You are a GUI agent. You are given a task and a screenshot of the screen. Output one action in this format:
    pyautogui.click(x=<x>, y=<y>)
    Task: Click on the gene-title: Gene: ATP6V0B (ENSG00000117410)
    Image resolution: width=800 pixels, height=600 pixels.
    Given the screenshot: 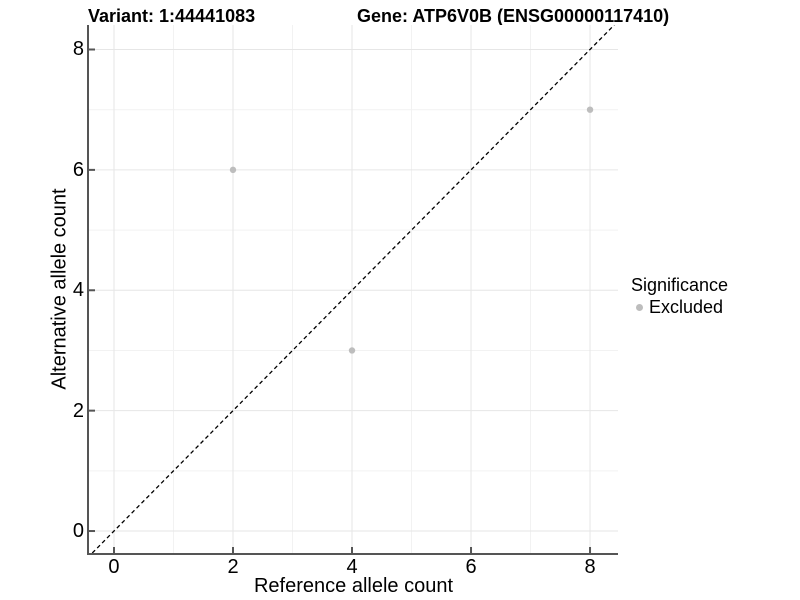 What is the action you would take?
    pyautogui.click(x=513, y=16)
    